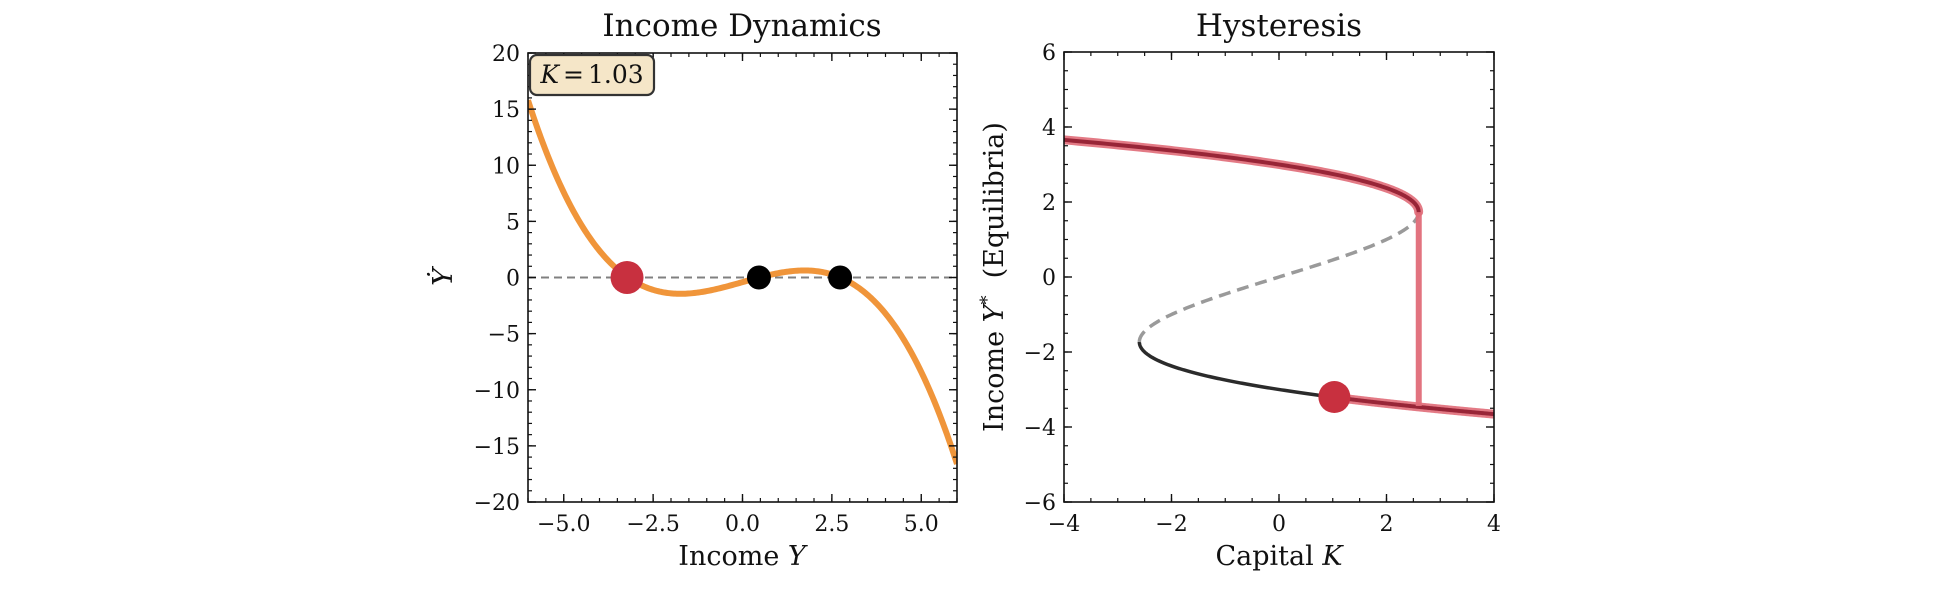  What do you see at coordinates (1279, 524) in the screenshot?
I see `x-tick-label: 0` at bounding box center [1279, 524].